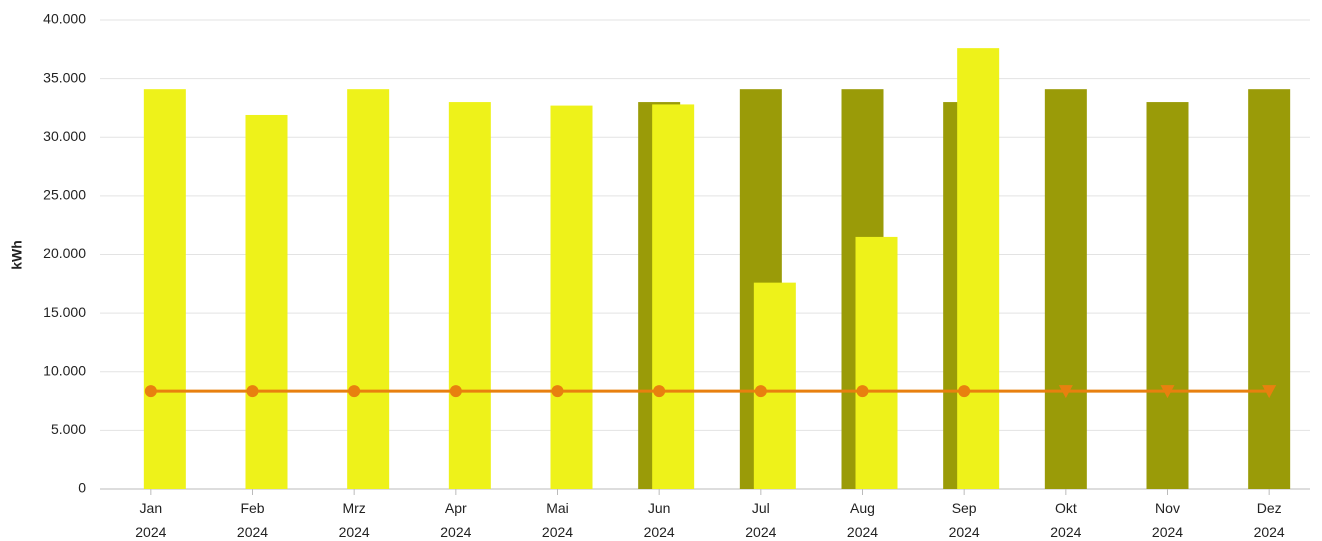  What do you see at coordinates (1269, 520) in the screenshot?
I see `x-tick-label: Dez 2024` at bounding box center [1269, 520].